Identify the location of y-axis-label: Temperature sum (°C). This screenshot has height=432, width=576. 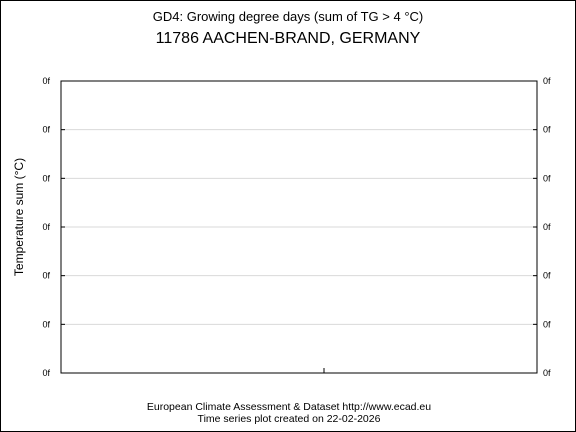
(19, 217).